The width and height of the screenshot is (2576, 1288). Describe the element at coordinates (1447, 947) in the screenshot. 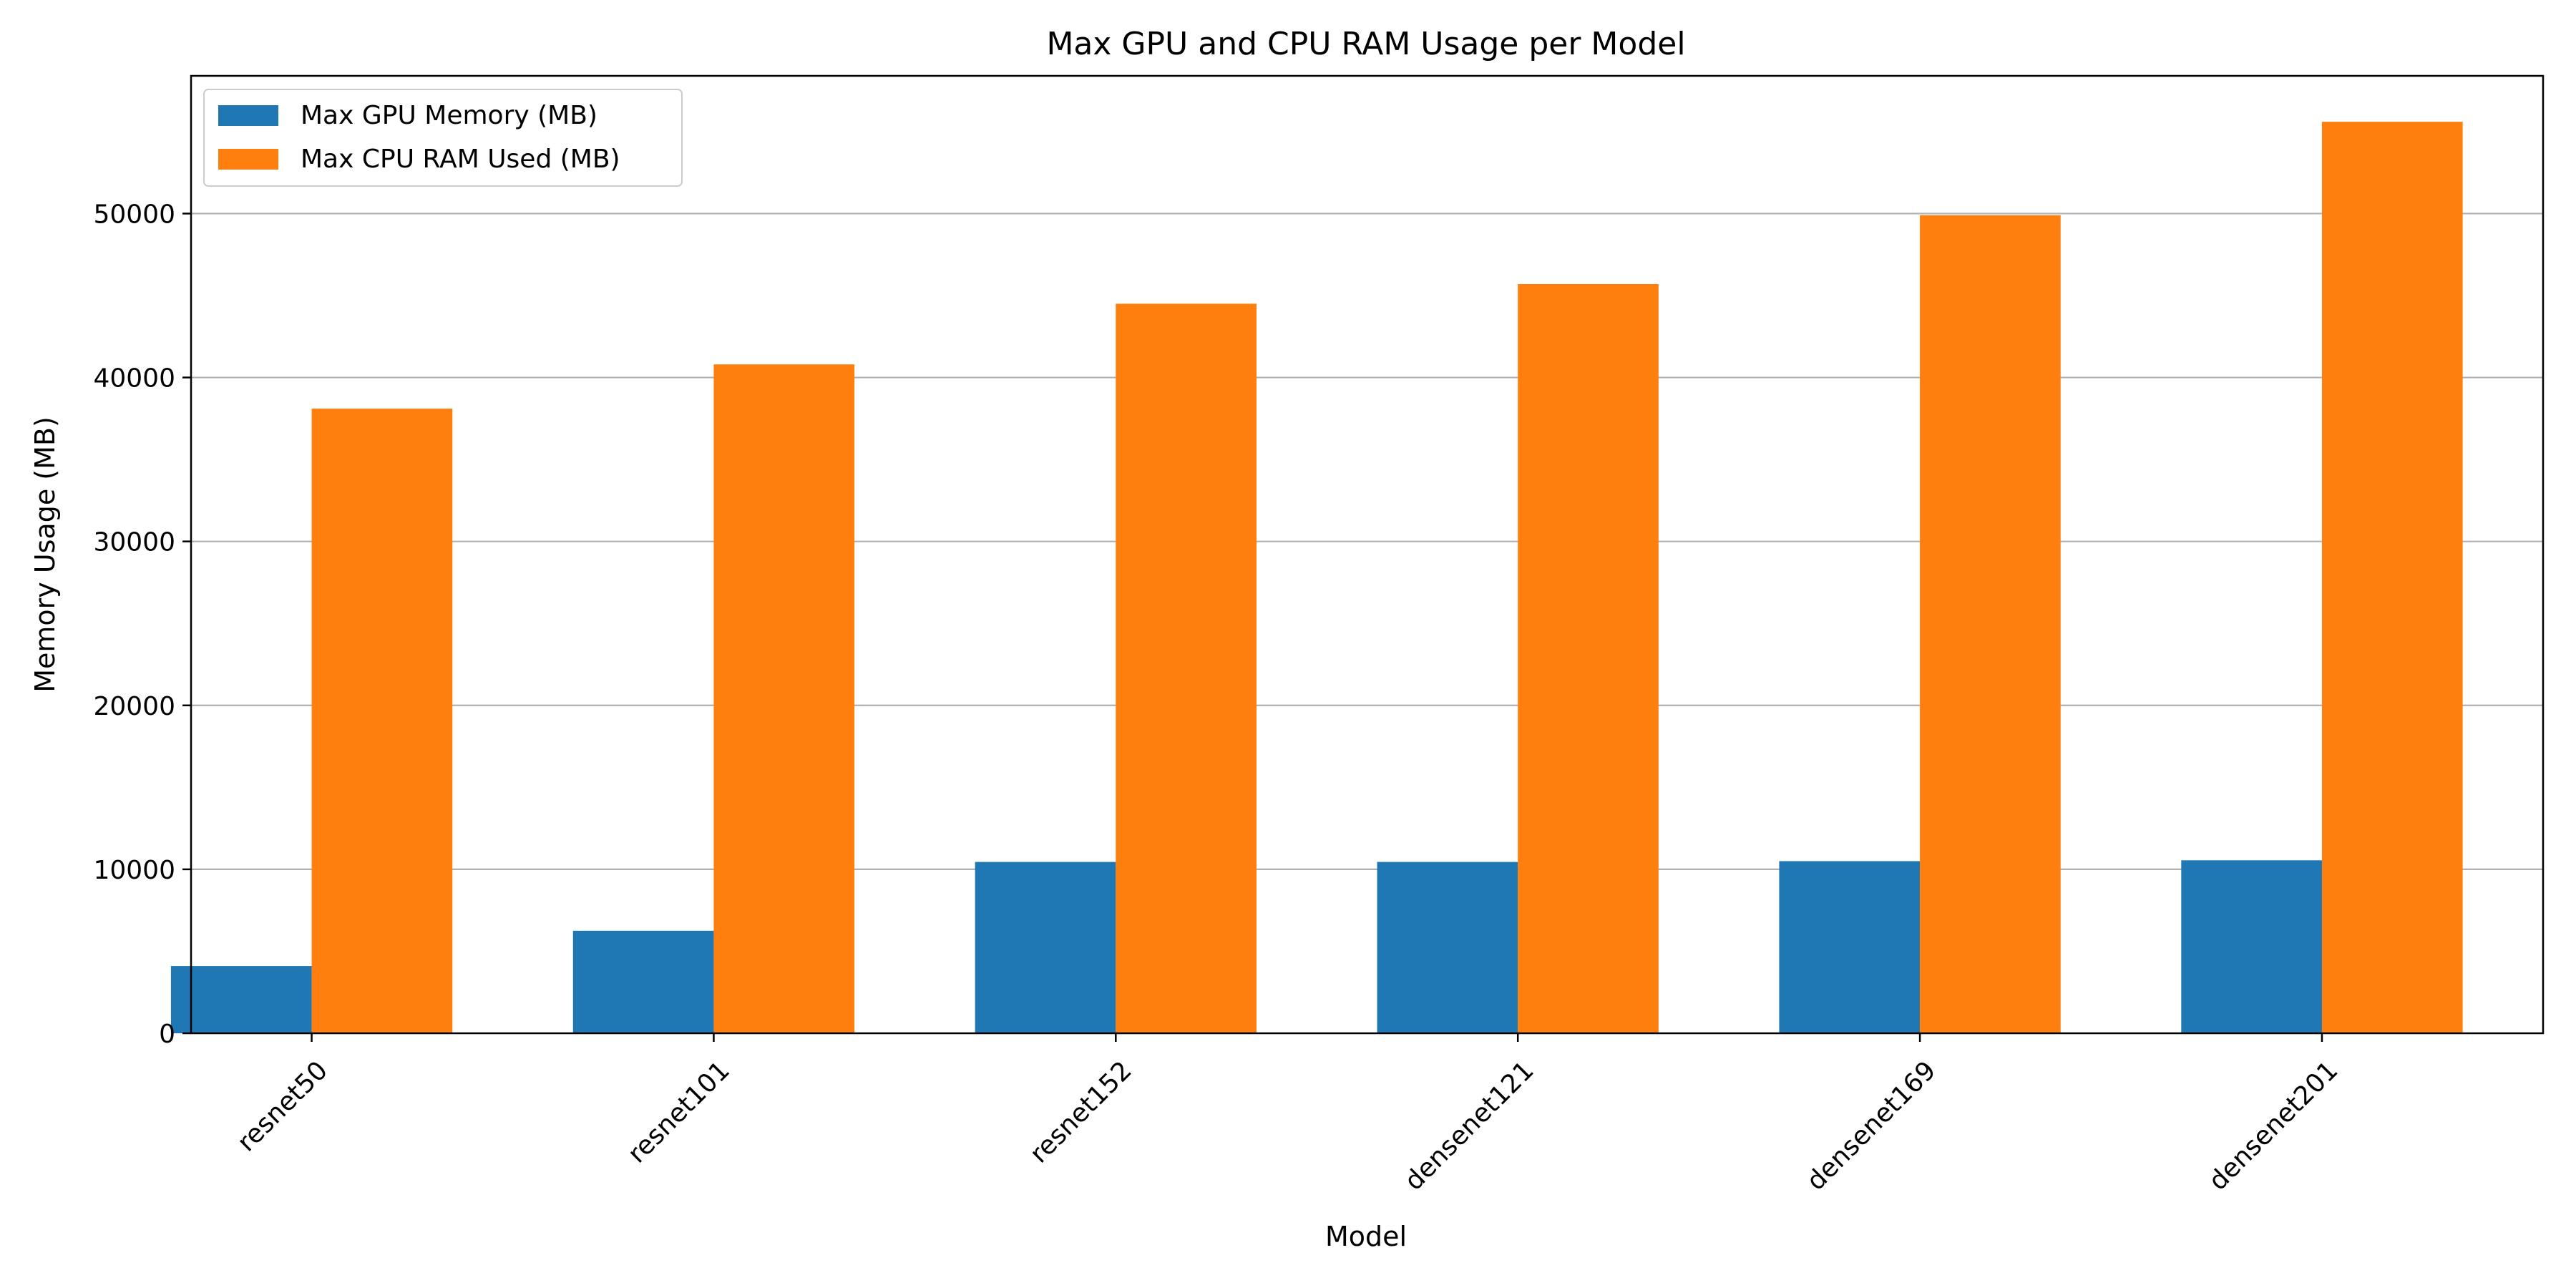

I see `bar-gpu-densenet121` at that location.